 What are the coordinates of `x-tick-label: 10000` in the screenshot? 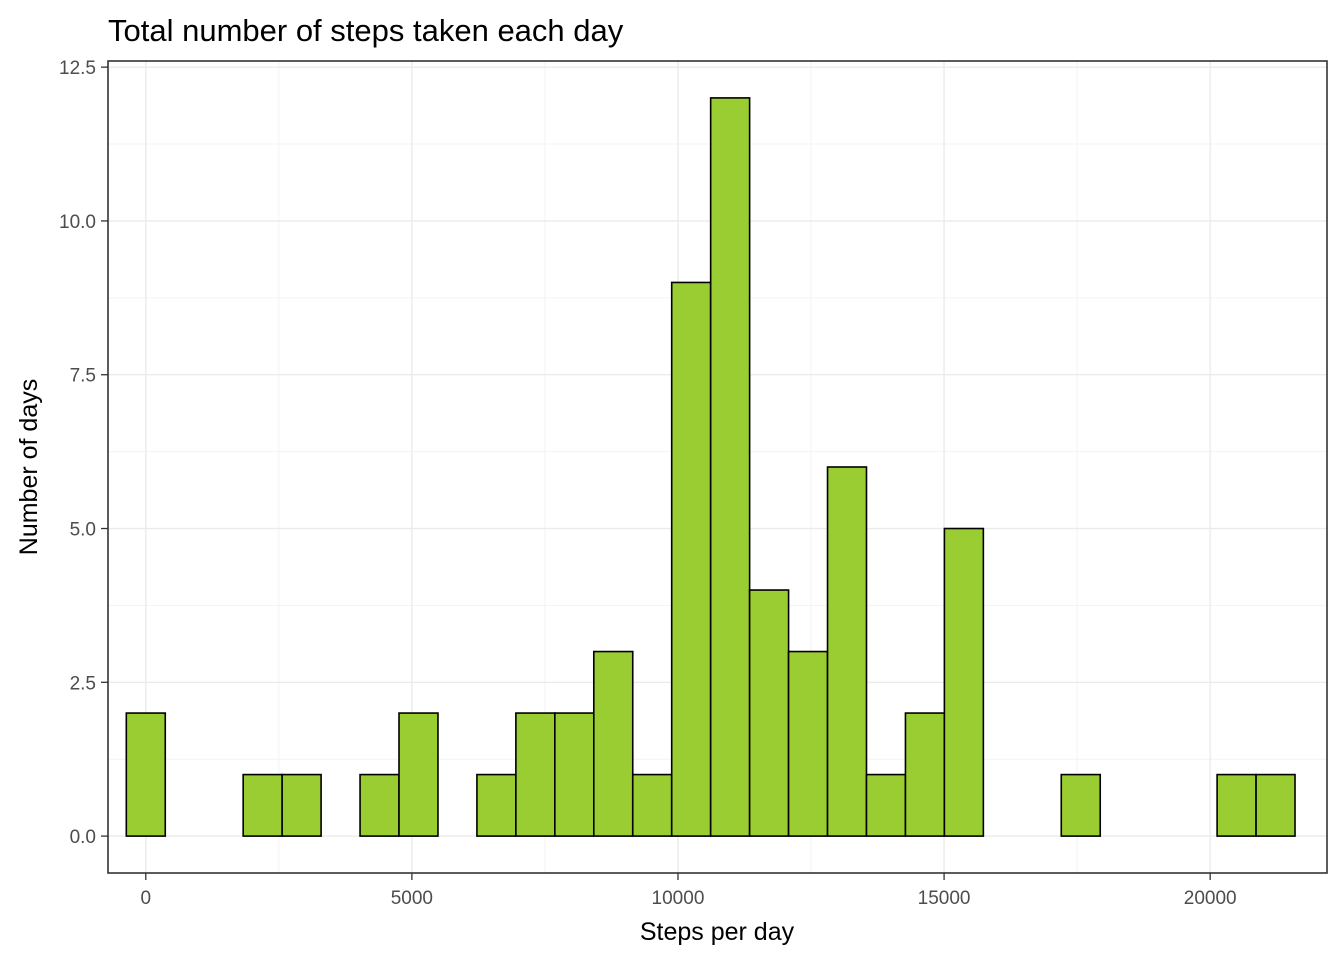 It's located at (678, 898).